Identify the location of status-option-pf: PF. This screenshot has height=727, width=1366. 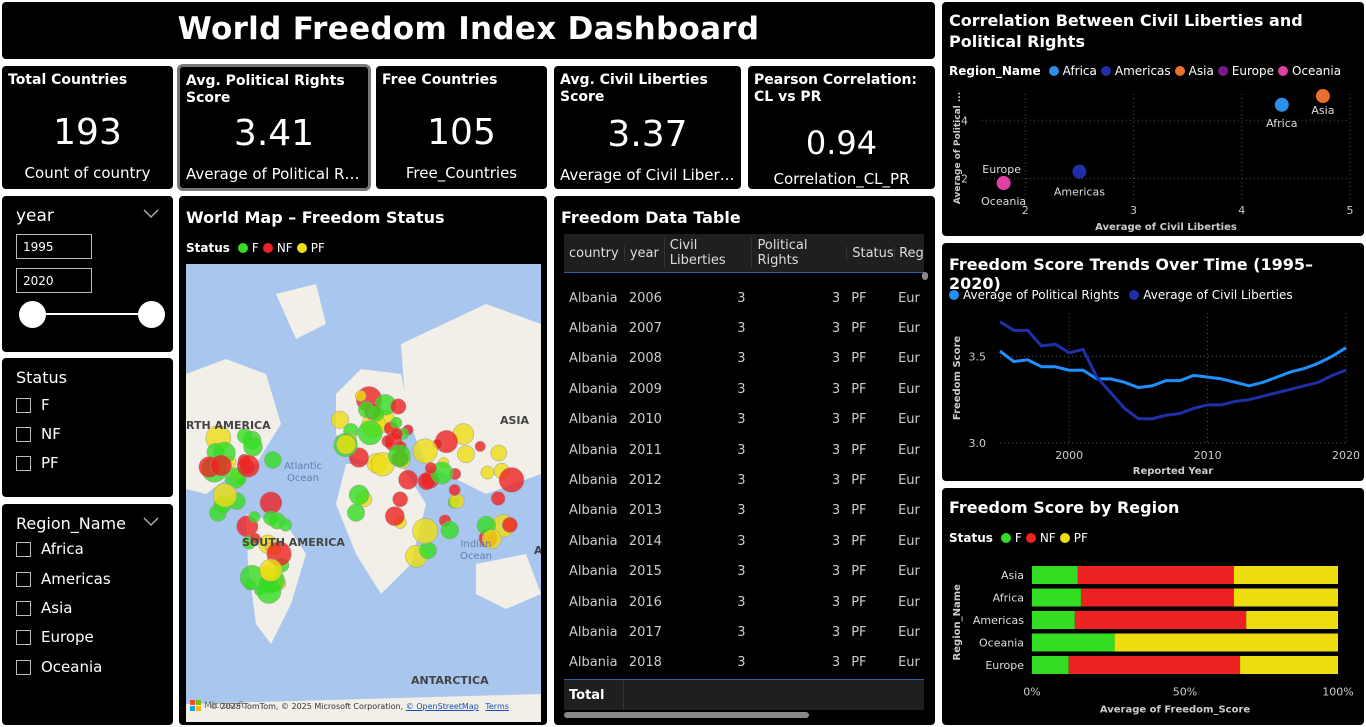
(37, 463).